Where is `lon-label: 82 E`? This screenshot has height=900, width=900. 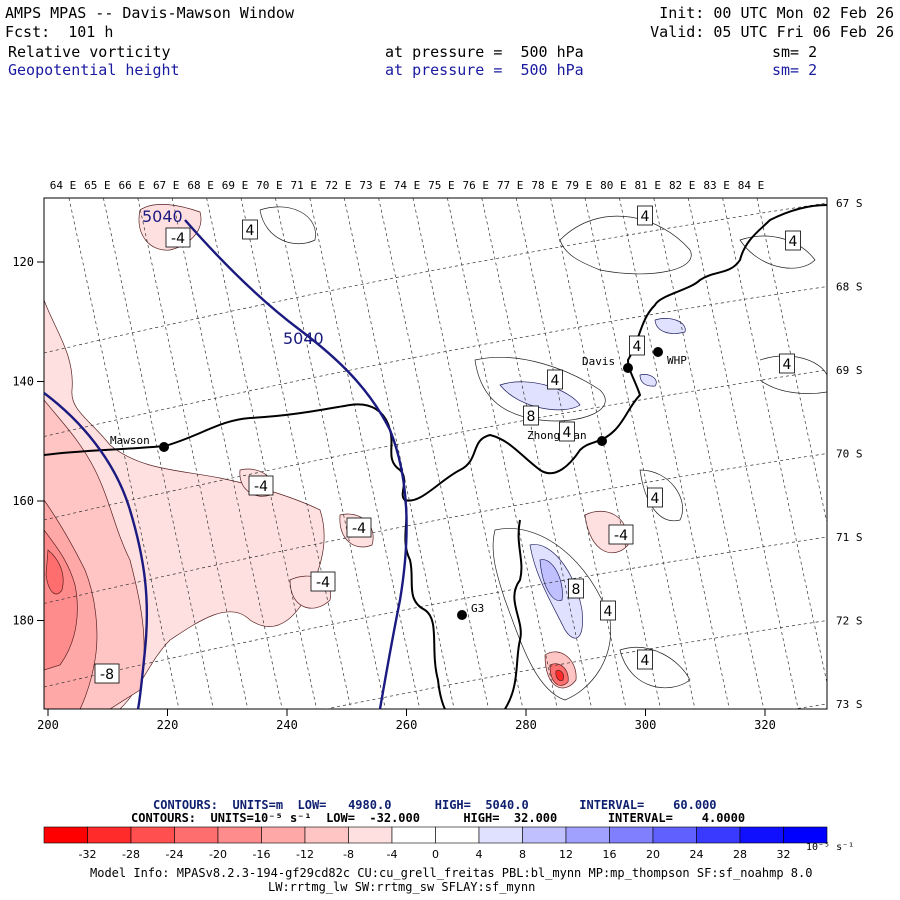 lon-label: 82 E is located at coordinates (682, 185).